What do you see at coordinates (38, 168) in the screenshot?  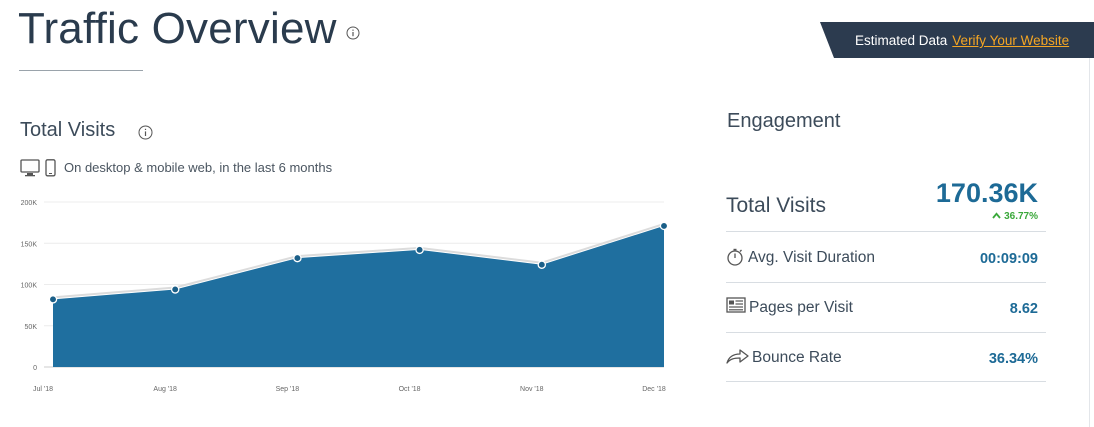 I see `desktop-mobile-icon` at bounding box center [38, 168].